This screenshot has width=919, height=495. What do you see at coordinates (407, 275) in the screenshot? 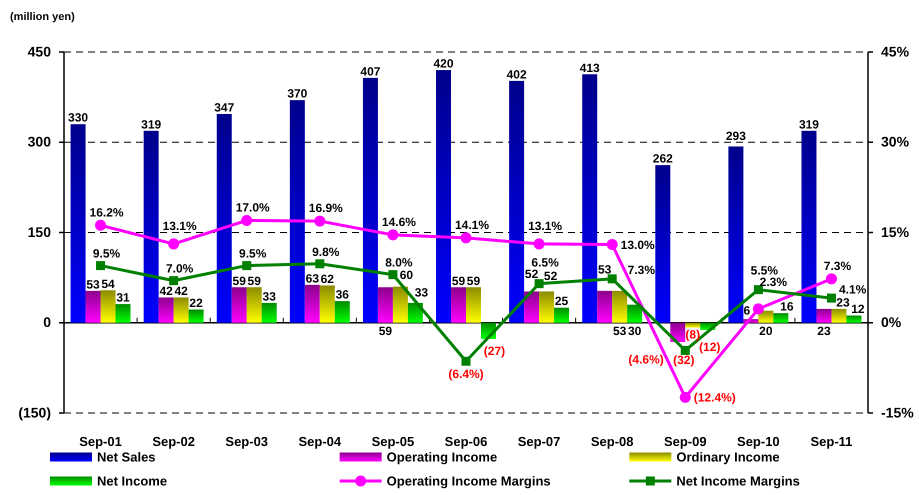
I see `data-label: 60` at bounding box center [407, 275].